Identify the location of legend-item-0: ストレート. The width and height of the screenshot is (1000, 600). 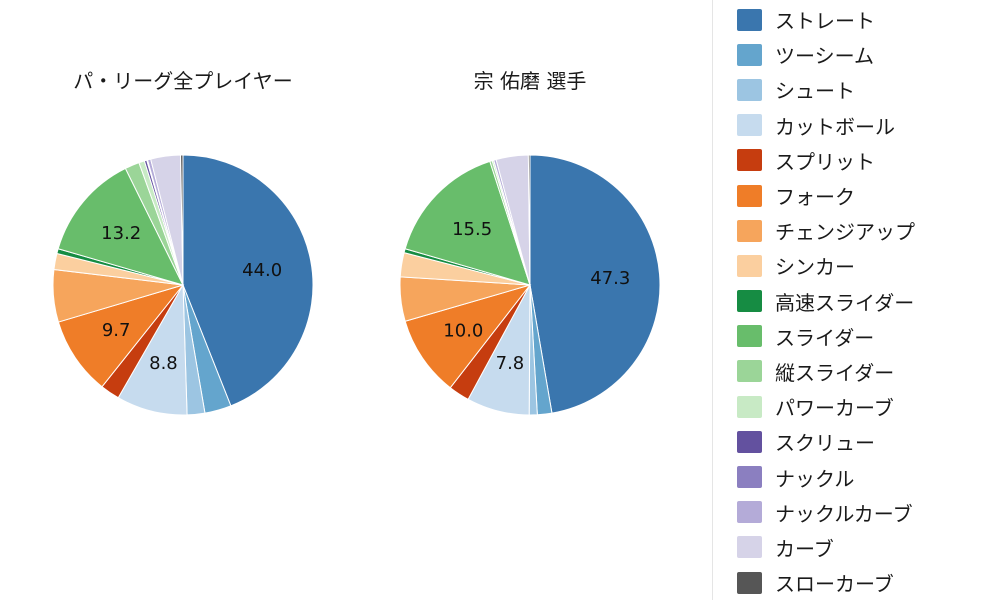
(868, 19).